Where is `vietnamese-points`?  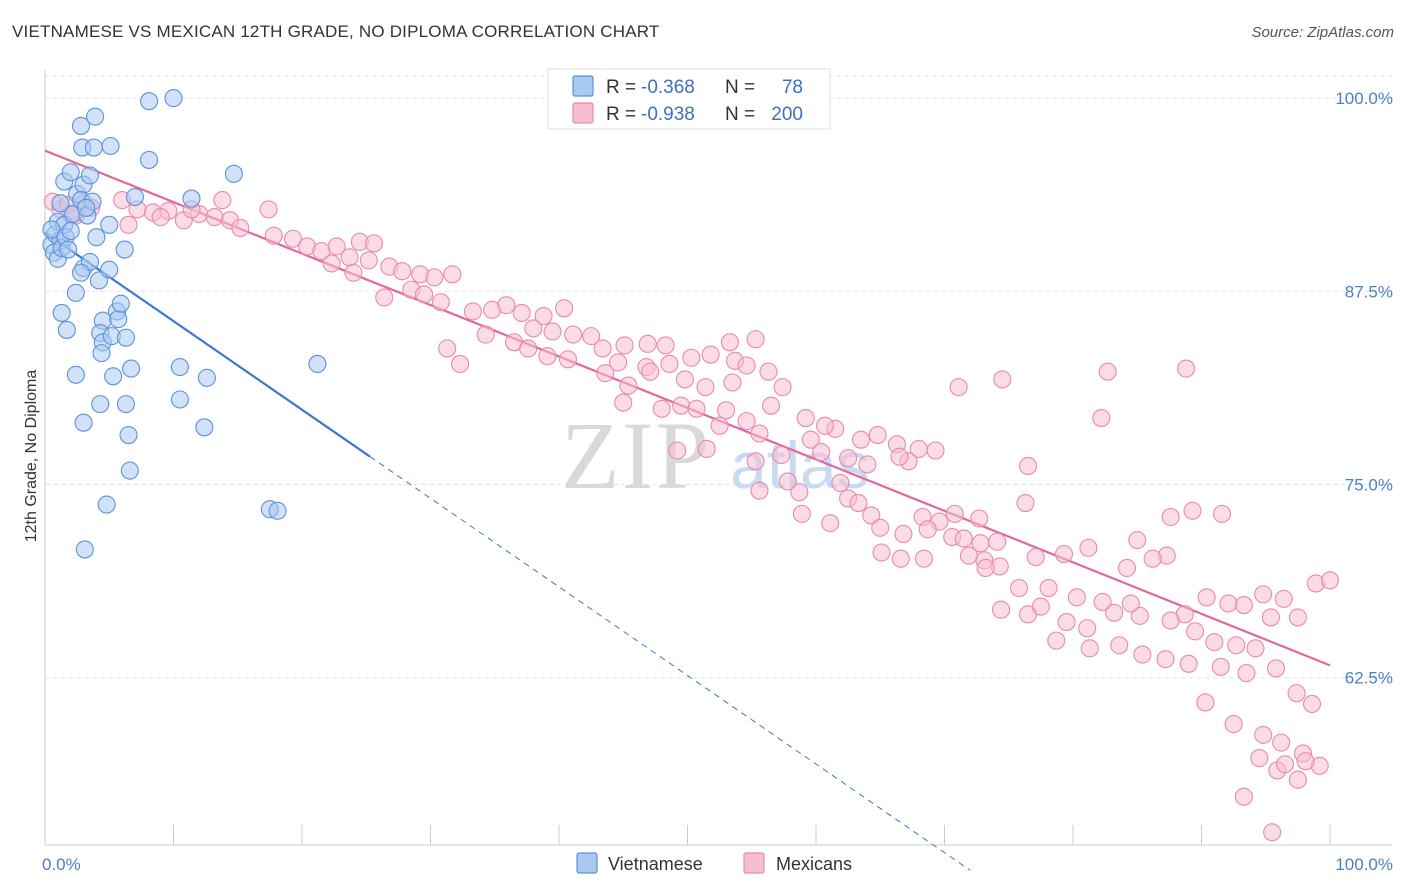 vietnamese-points is located at coordinates (184, 324).